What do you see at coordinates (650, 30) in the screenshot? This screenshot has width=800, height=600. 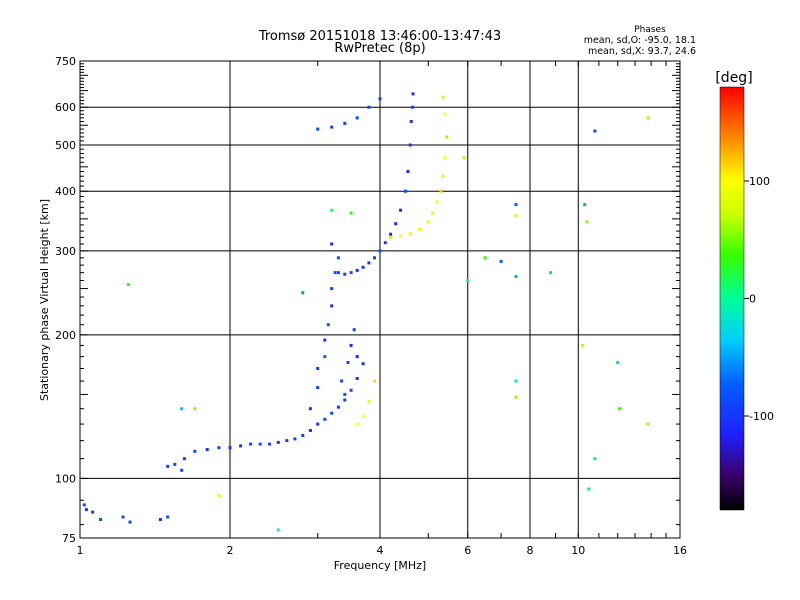 I see `phase-stats-title: Phases` at bounding box center [650, 30].